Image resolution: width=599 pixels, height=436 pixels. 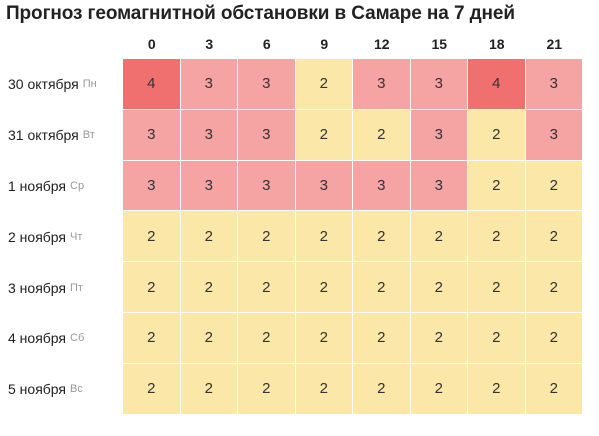 I want to click on forecast-row: 30 октября Пн 4 3 3 2 3 3 4 3, so click(x=291, y=84).